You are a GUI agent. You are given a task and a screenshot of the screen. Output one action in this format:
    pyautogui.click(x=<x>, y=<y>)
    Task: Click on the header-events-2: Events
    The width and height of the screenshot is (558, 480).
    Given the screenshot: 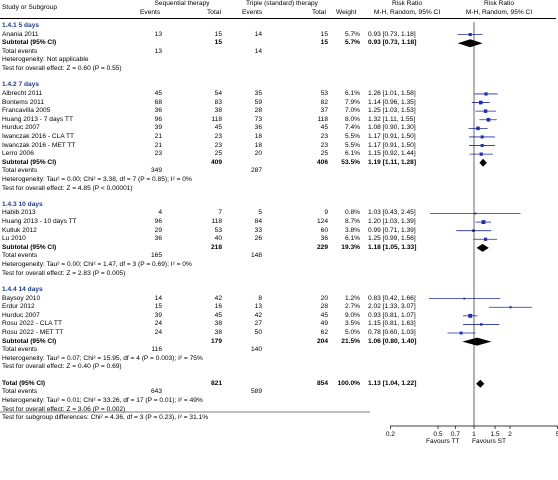 What is the action you would take?
    pyautogui.click(x=252, y=12)
    